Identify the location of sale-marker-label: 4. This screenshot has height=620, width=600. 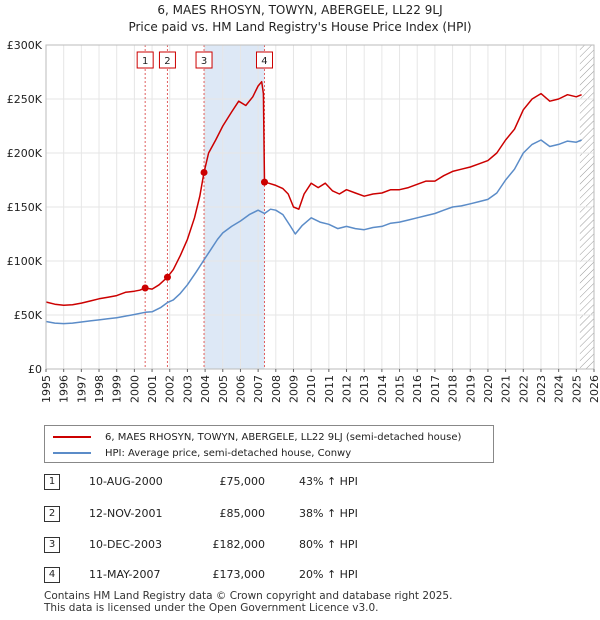
(264, 61).